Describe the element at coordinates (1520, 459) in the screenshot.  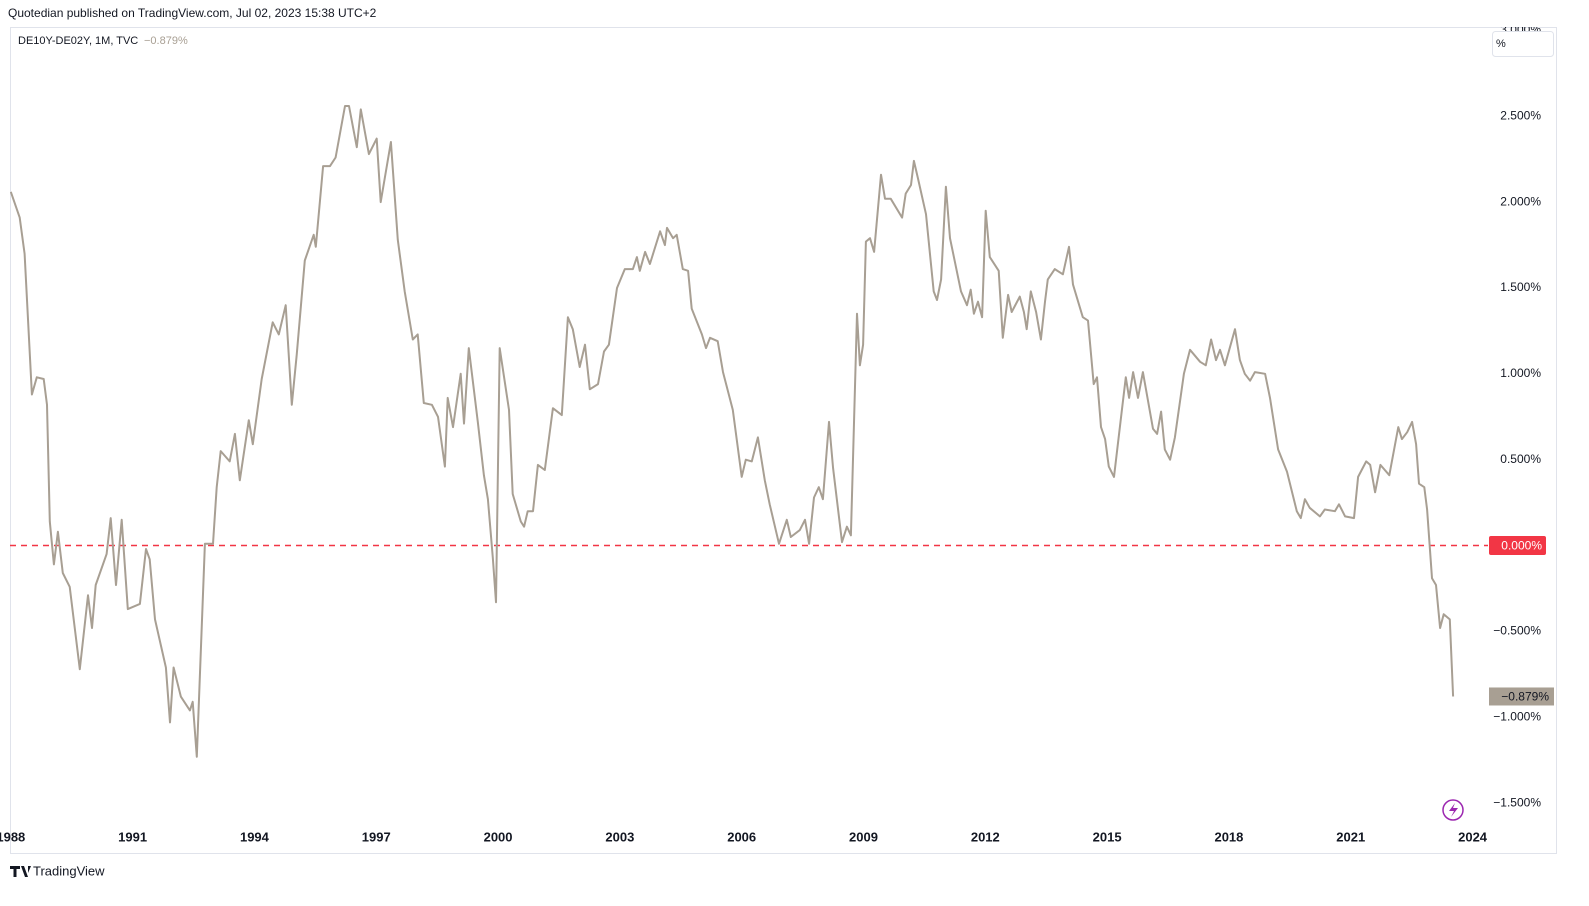
I see `y-tick-label: 0.500%` at that location.